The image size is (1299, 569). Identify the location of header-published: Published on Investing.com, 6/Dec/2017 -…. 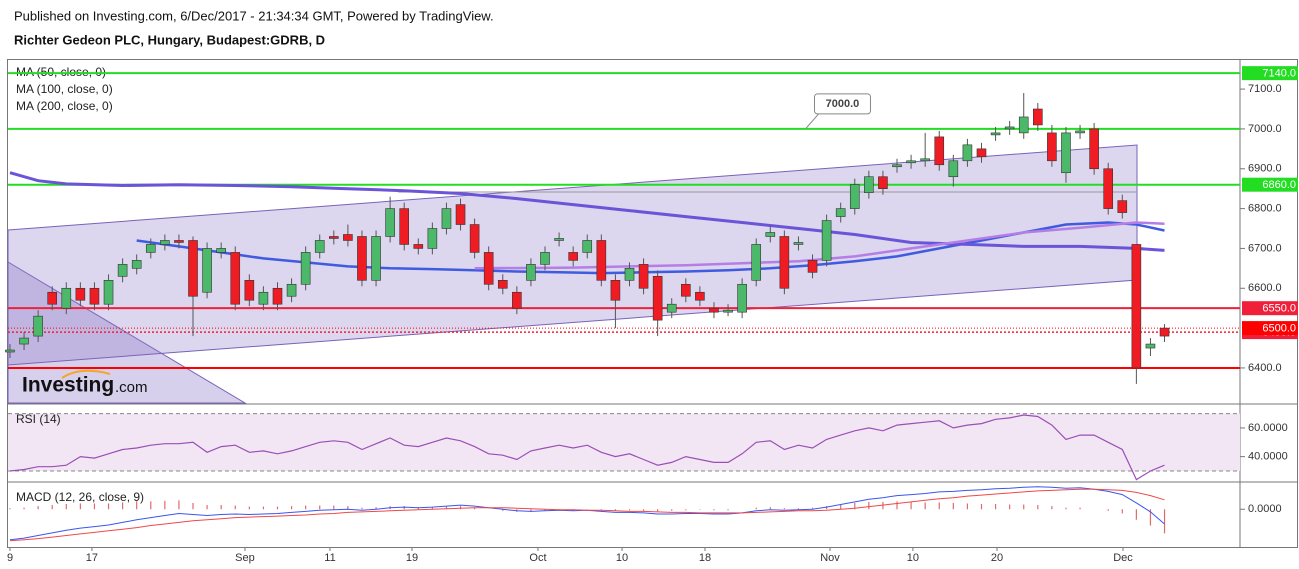
(254, 15).